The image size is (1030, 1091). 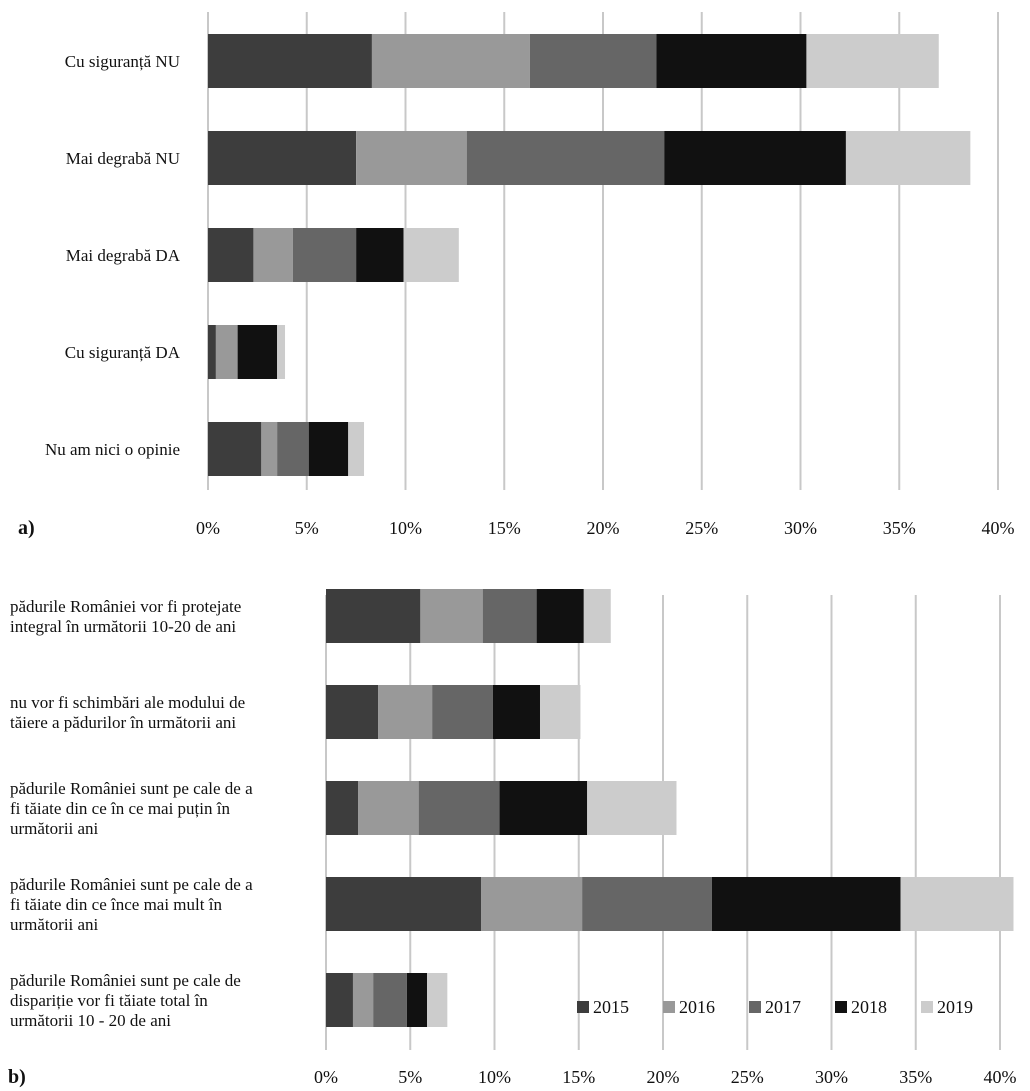 What do you see at coordinates (127, 702) in the screenshot?
I see `category-label: nu vor fi schimbări ale modului de` at bounding box center [127, 702].